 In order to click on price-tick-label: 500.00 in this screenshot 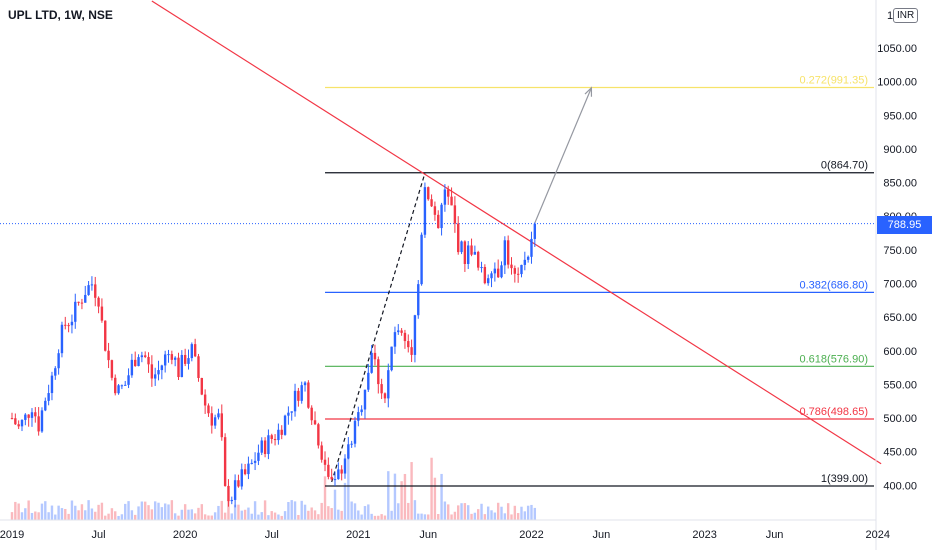, I will do `click(900, 419)`.